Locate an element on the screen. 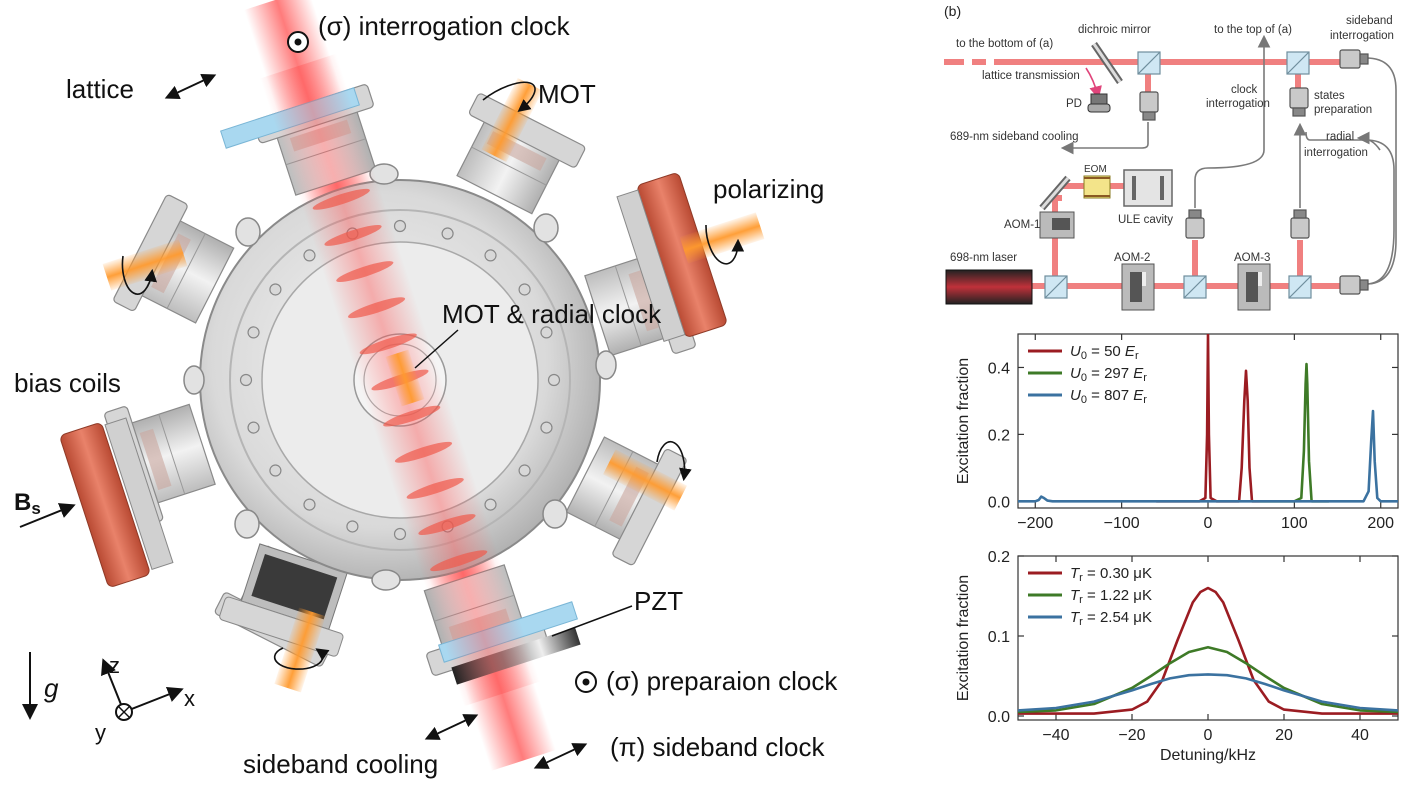  x-tick-label: −20 is located at coordinates (1131, 735).